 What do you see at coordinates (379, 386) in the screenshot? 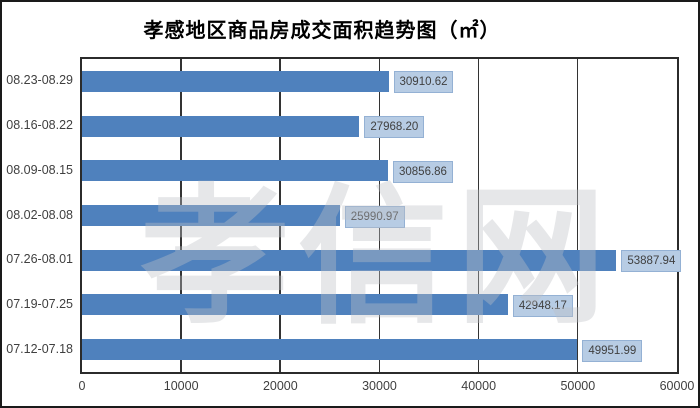
I see `x-tick-label: 30000` at bounding box center [379, 386].